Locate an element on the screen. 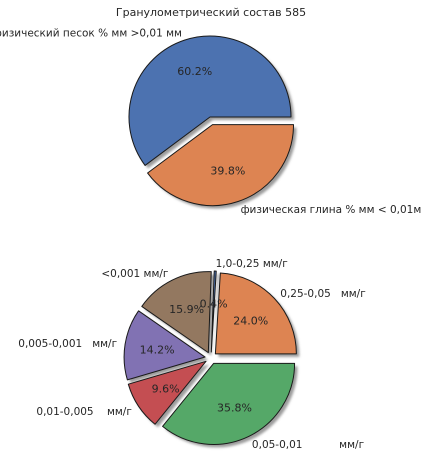 This screenshot has height=463, width=421. slice-1-2-pct-label: 39.8% is located at coordinates (227, 171).